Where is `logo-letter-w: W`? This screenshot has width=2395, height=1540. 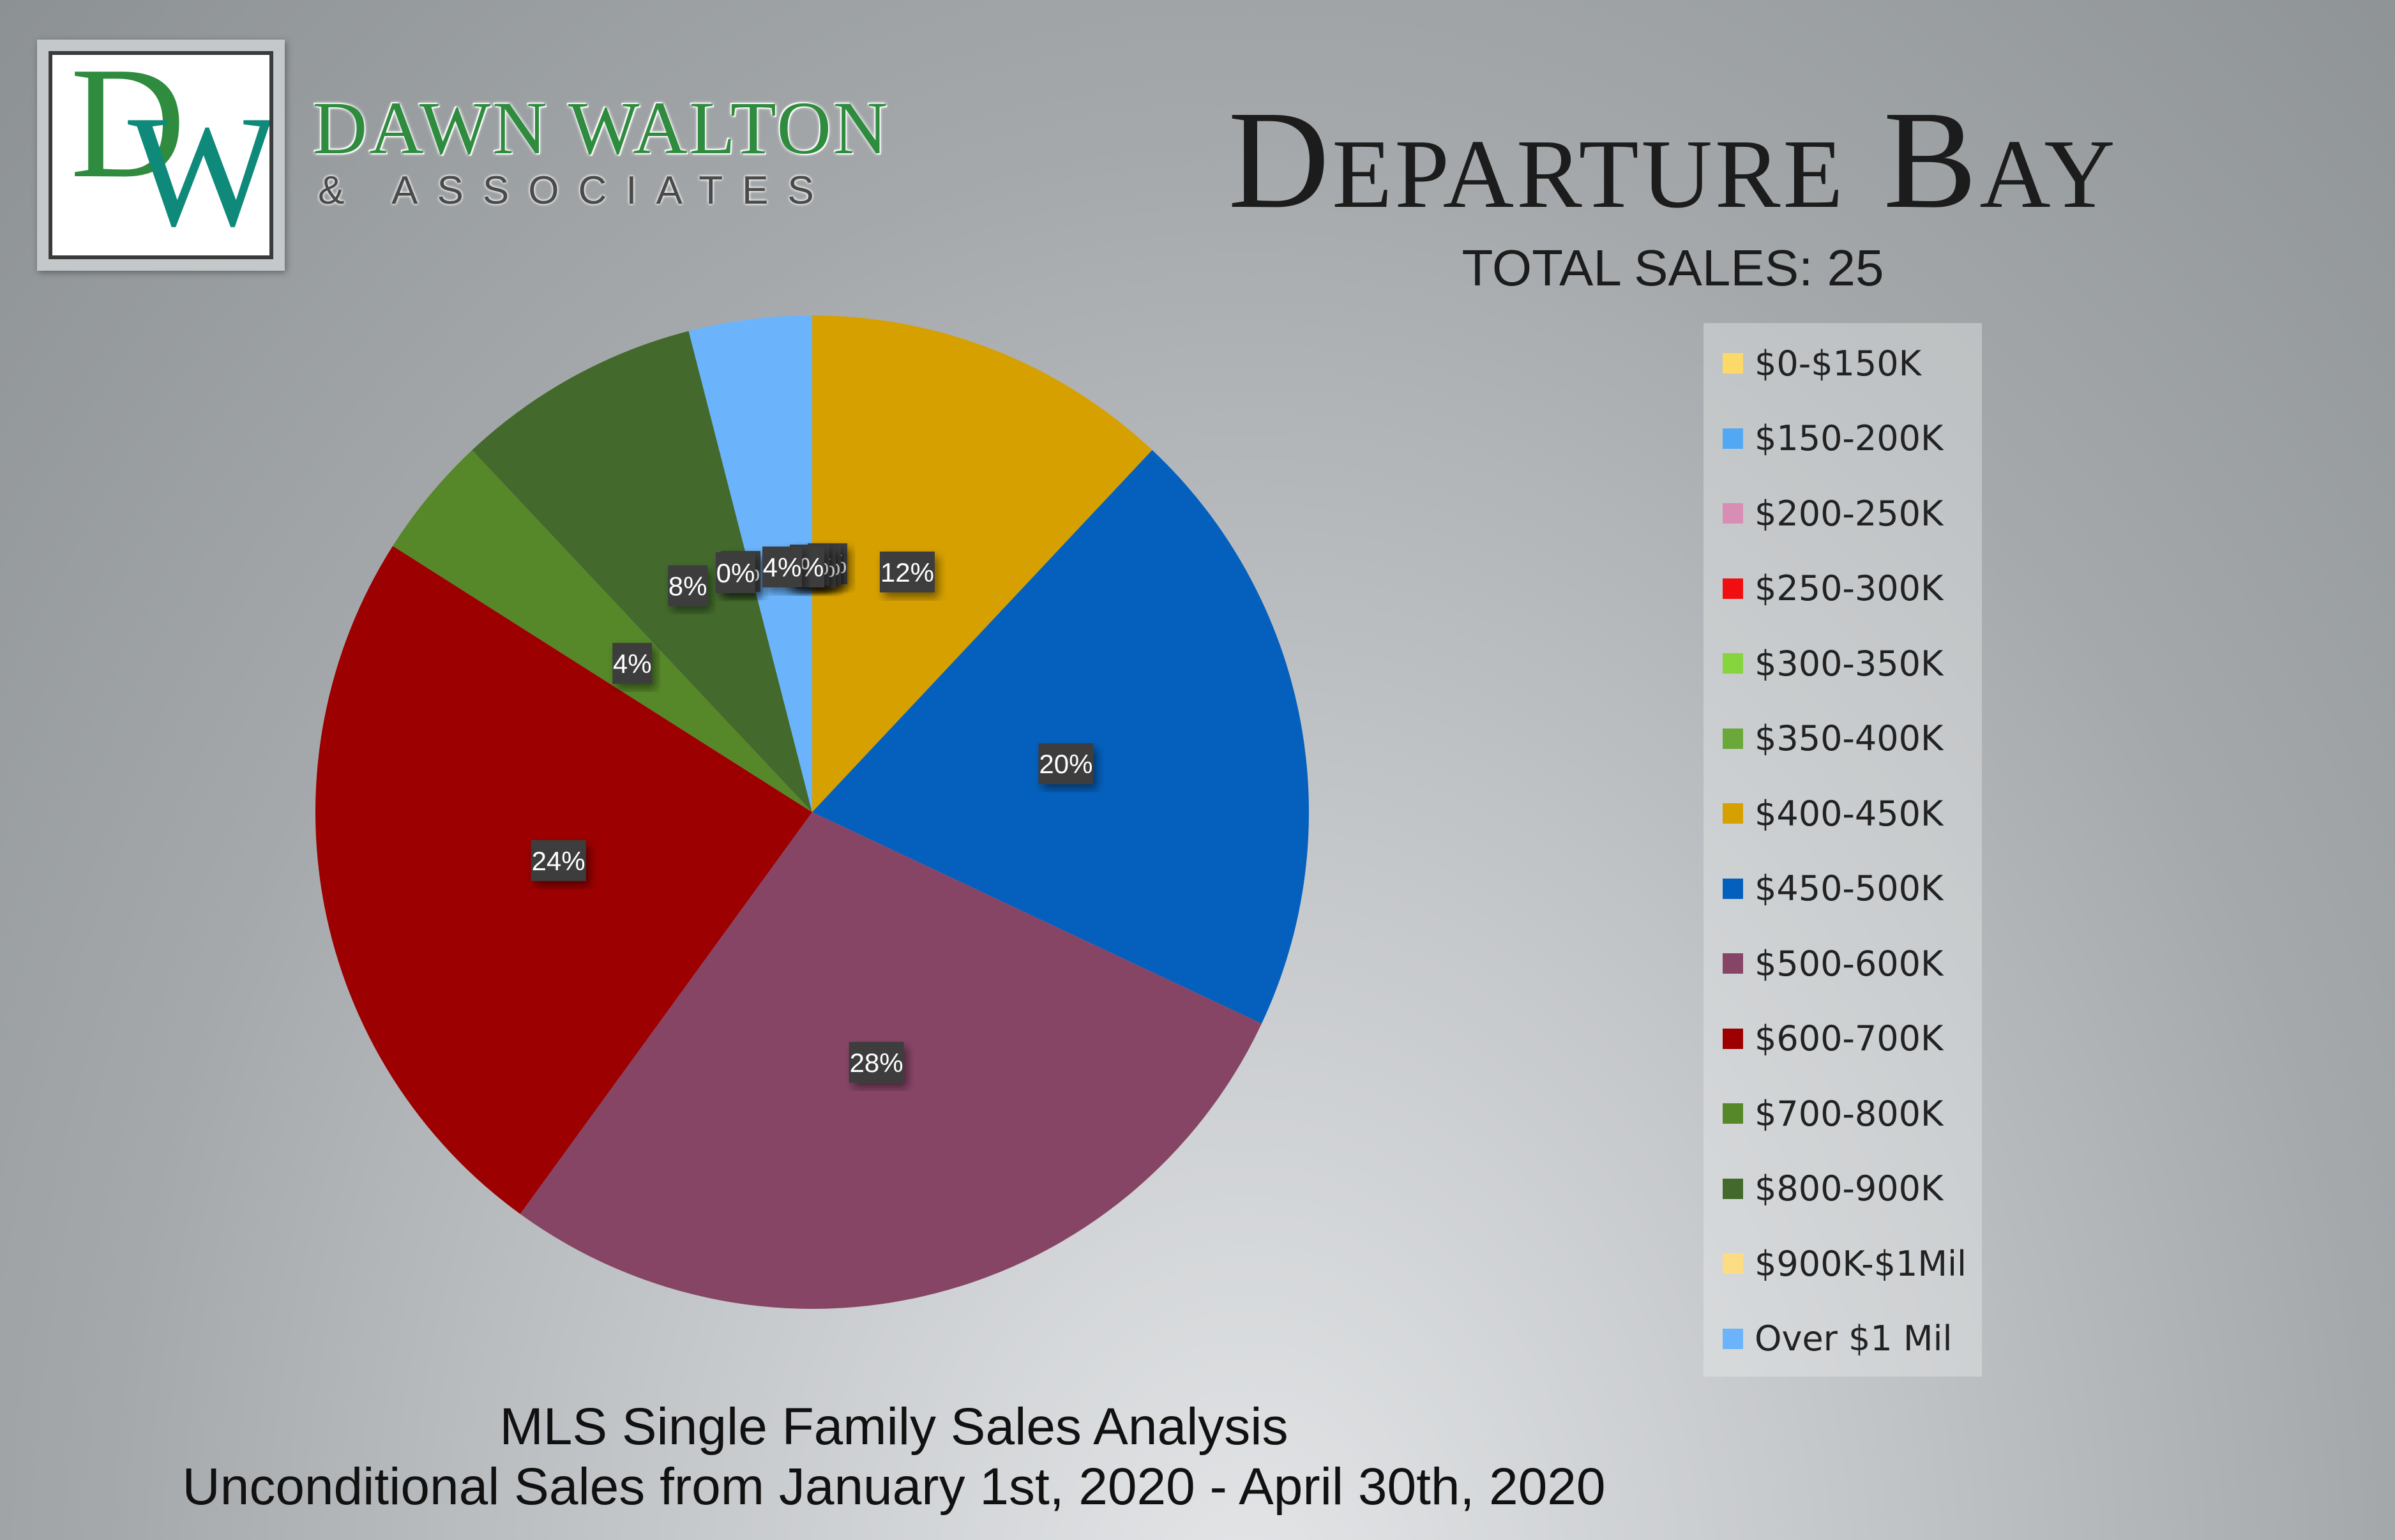
logo-letter-w: W is located at coordinates (200, 171).